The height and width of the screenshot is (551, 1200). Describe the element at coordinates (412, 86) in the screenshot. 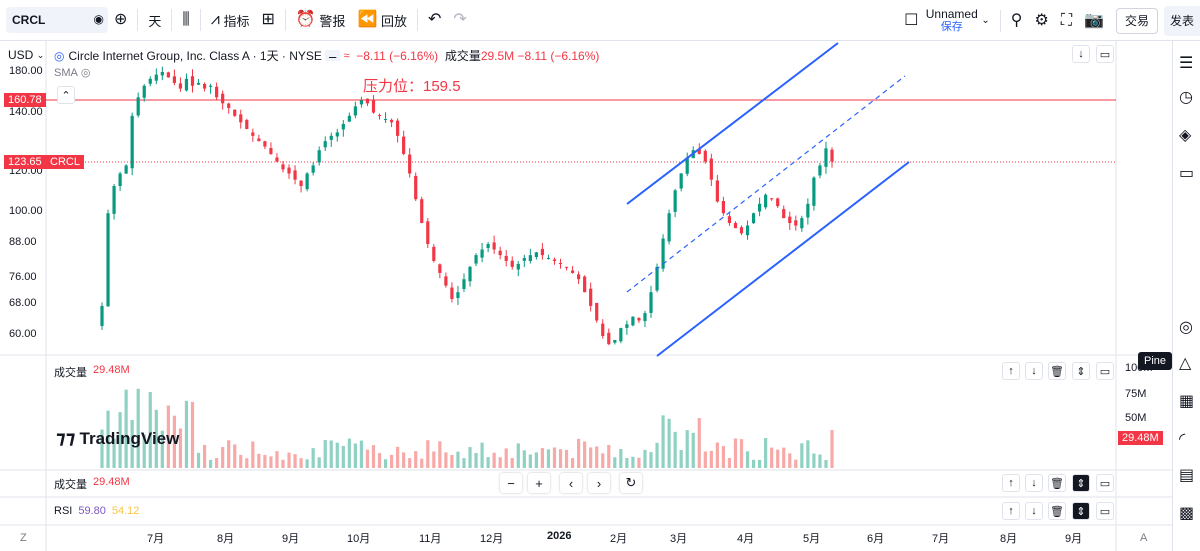

I see `resistance-annotation: 压力位：159.5` at that location.